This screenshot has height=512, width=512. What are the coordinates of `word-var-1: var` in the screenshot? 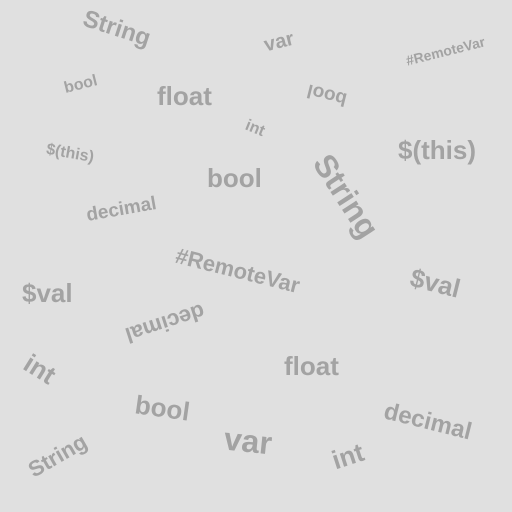 It's located at (279, 42).